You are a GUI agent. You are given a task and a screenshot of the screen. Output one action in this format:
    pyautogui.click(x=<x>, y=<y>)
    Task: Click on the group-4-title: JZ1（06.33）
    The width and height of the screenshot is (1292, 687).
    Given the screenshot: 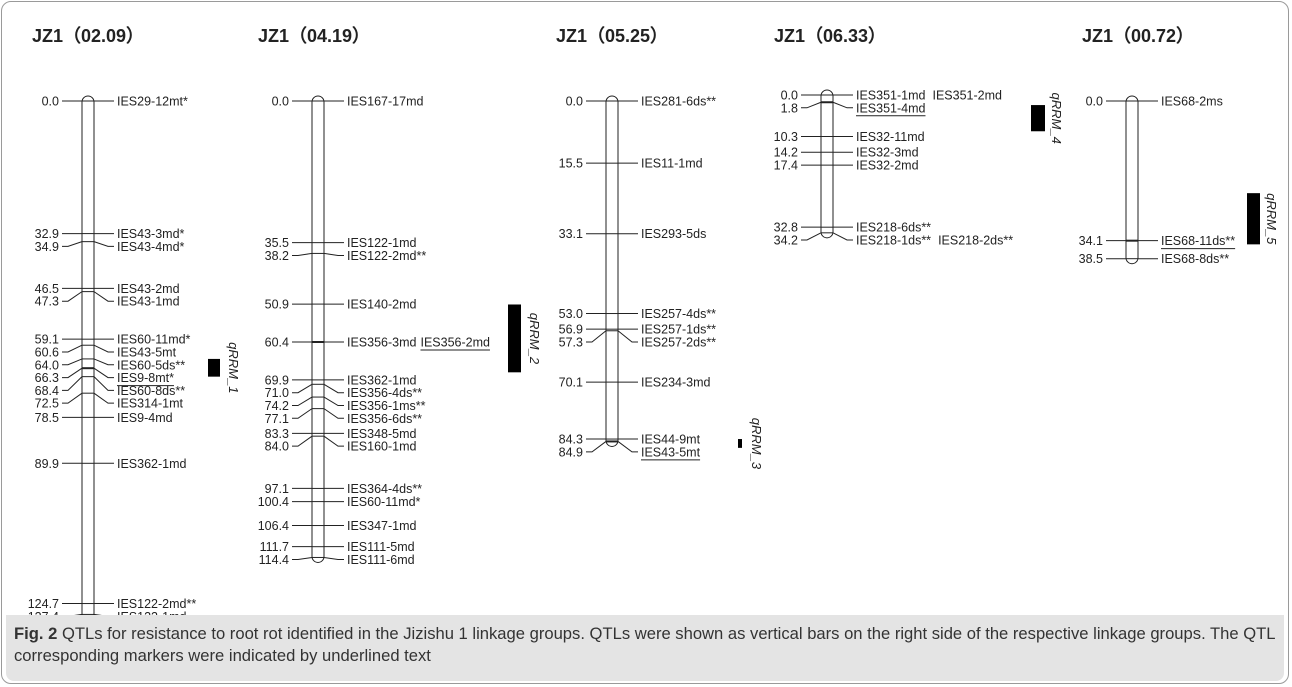 What is the action you would take?
    pyautogui.click(x=830, y=36)
    